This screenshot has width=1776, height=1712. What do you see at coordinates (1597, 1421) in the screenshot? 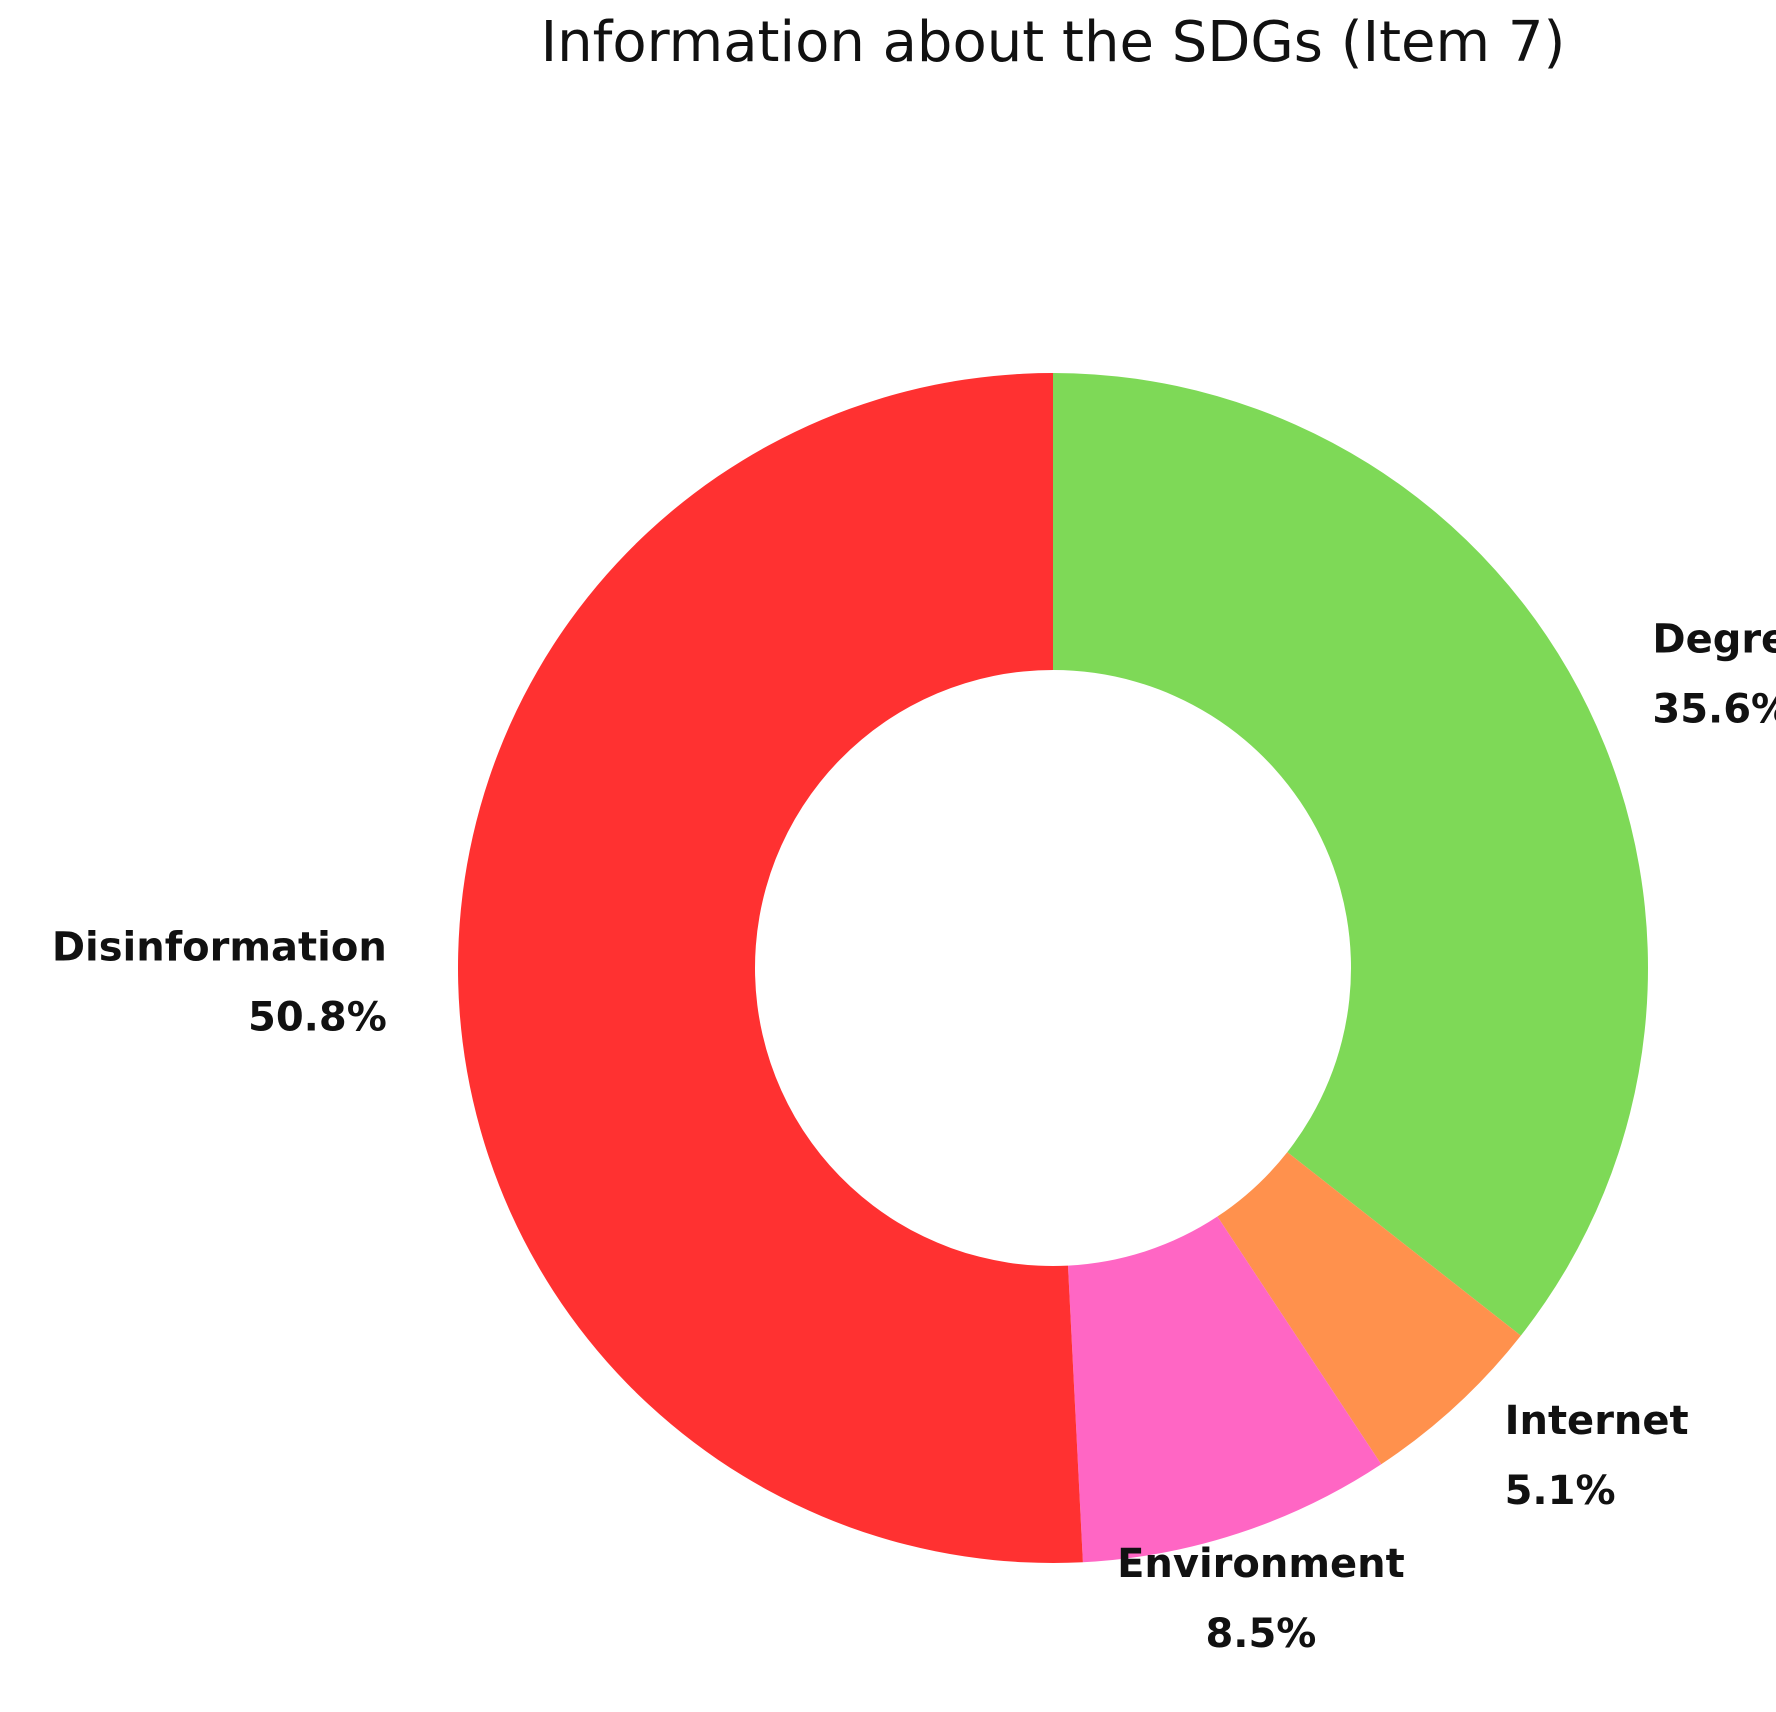
I see `slice-label: Internet` at bounding box center [1597, 1421].